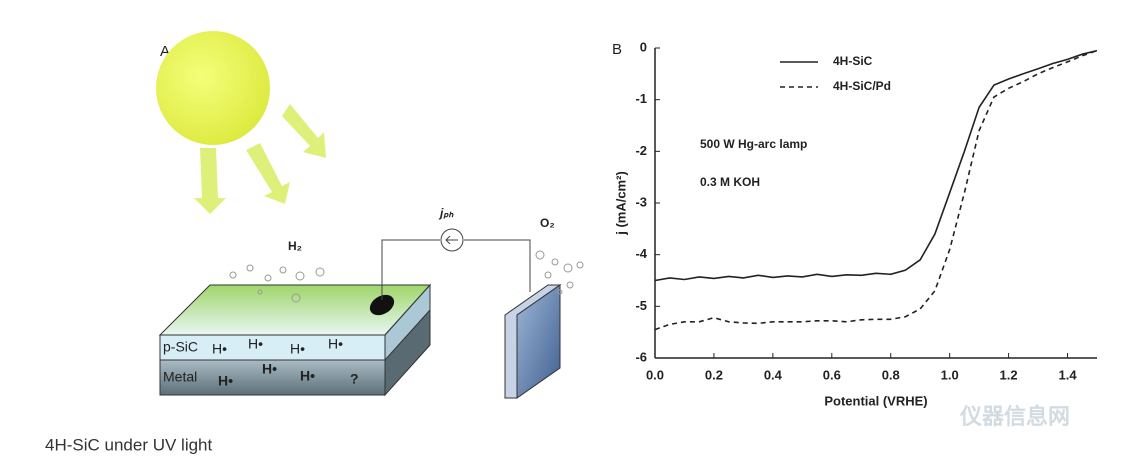  Describe the element at coordinates (641, 98) in the screenshot. I see `y-tick-label: -1` at that location.